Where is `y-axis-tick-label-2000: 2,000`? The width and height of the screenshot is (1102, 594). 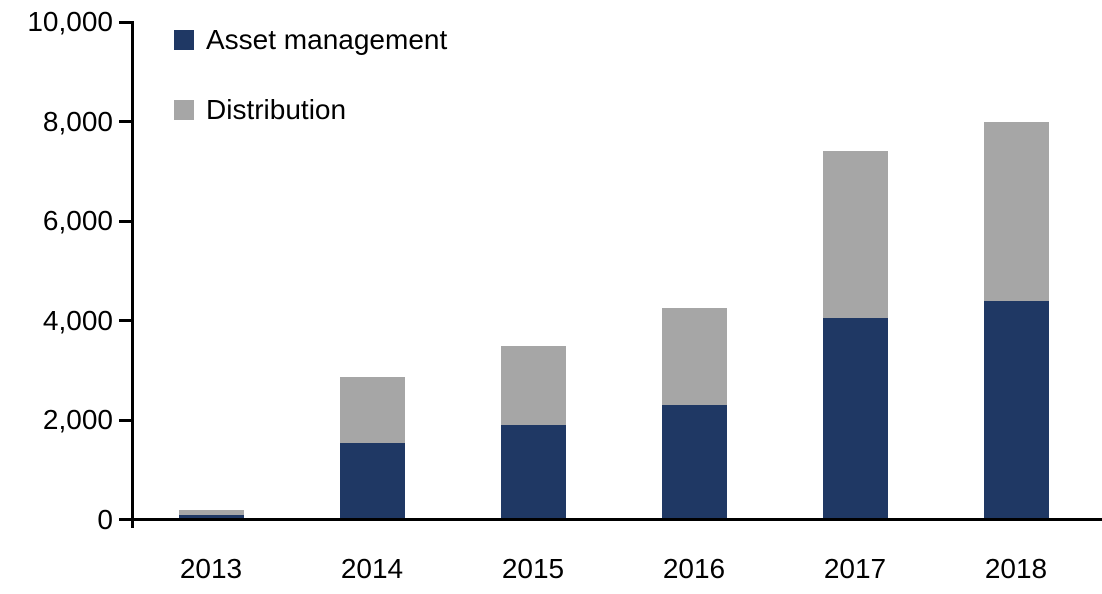
y-axis-tick-label-2000: 2,000 is located at coordinates (77, 419).